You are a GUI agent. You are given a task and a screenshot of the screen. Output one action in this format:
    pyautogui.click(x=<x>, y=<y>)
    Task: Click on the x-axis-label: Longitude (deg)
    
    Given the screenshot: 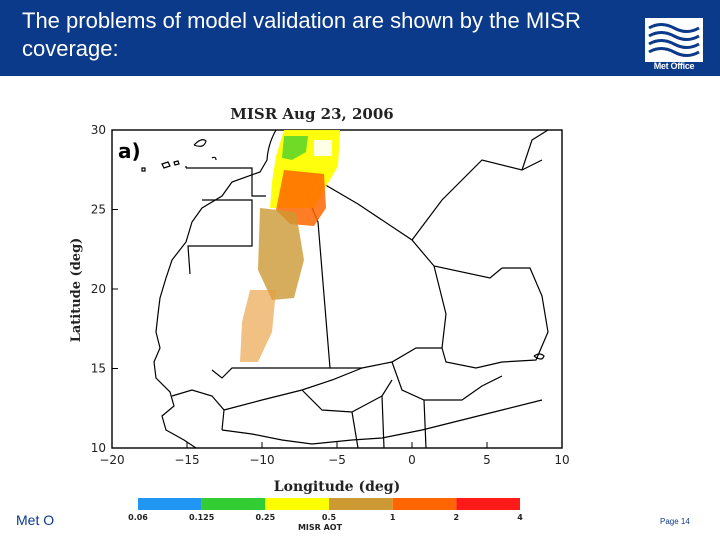 What is the action you would take?
    pyautogui.click(x=337, y=487)
    